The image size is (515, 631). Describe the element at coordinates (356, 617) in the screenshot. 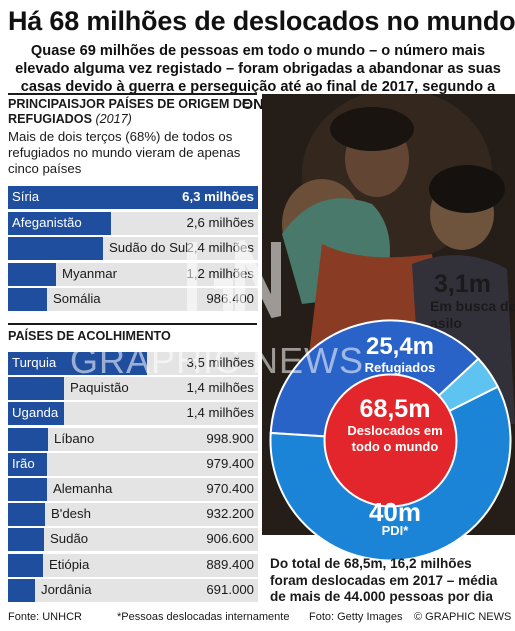

I see `footer-photo-credit: Foto: Getty Images` at that location.